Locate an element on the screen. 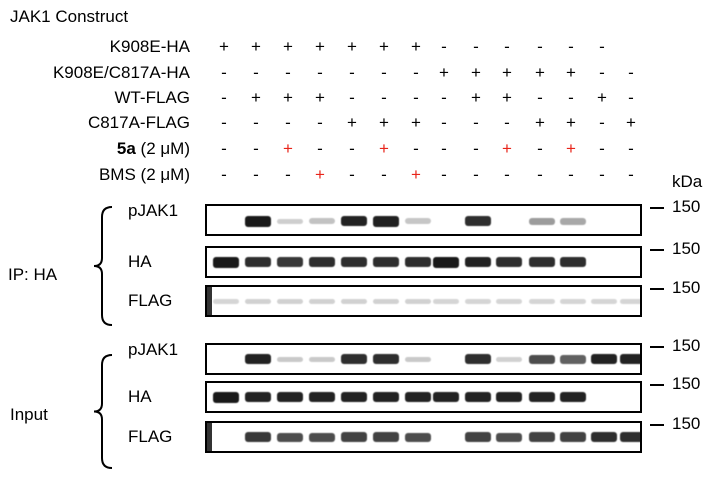 This screenshot has width=722, height=481. membrane-edge is located at coordinates (209, 437).